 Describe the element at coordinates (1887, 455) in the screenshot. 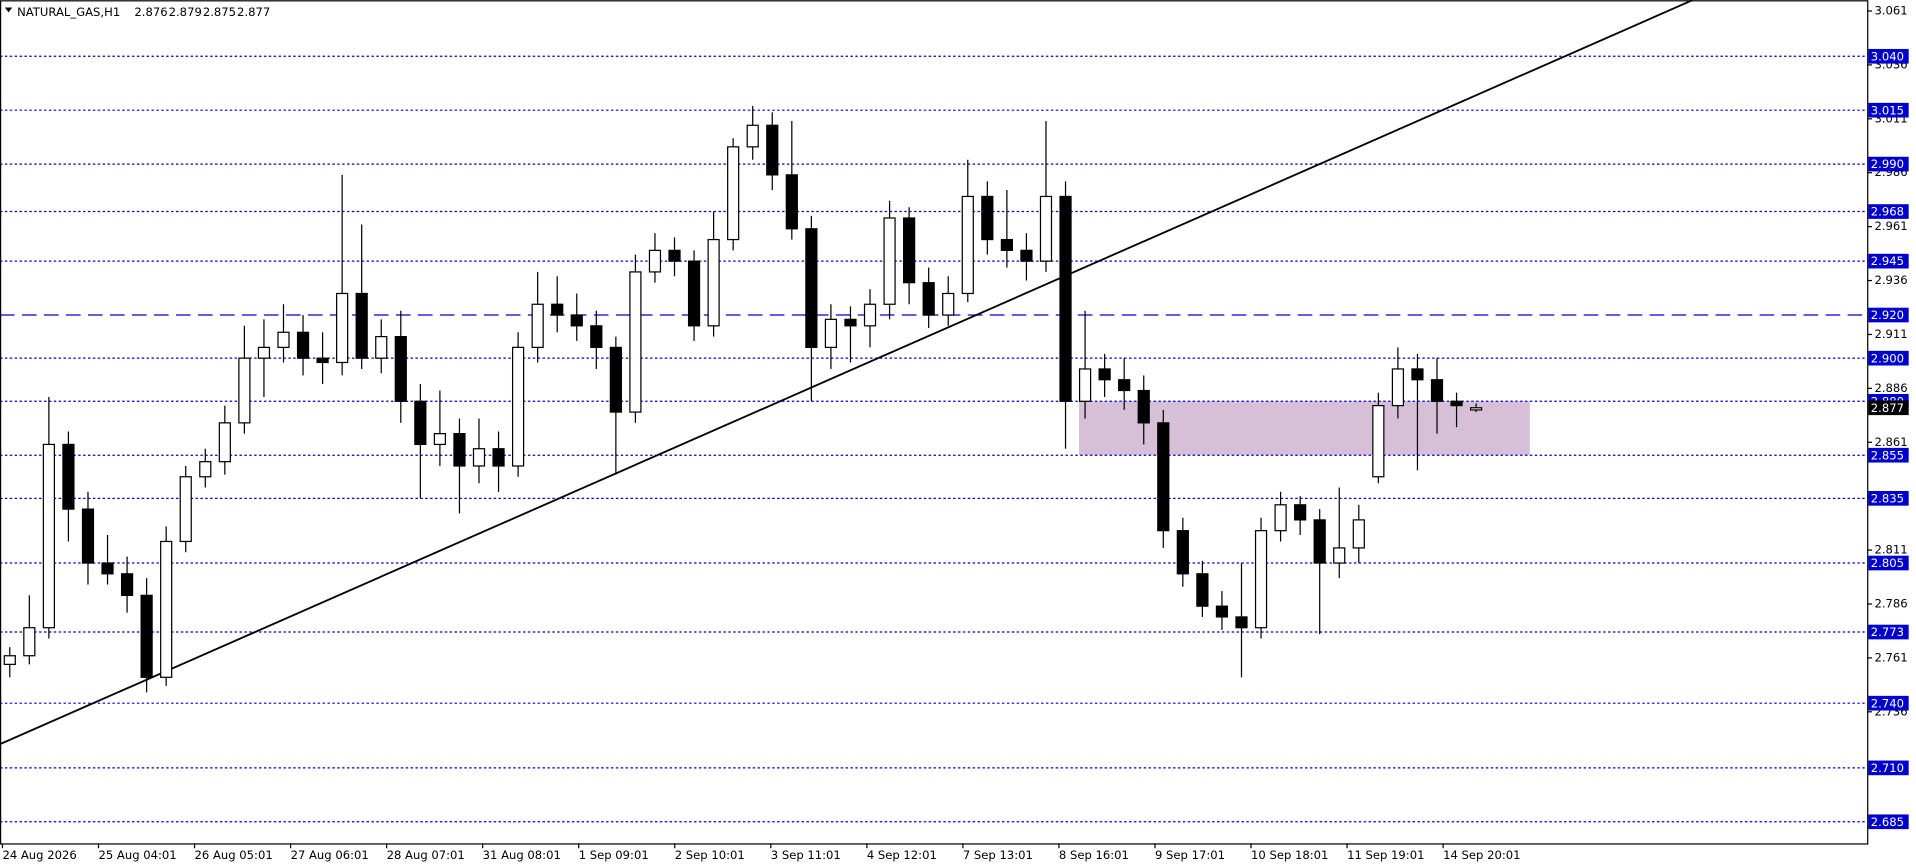

I see `level-label: 2.855` at that location.